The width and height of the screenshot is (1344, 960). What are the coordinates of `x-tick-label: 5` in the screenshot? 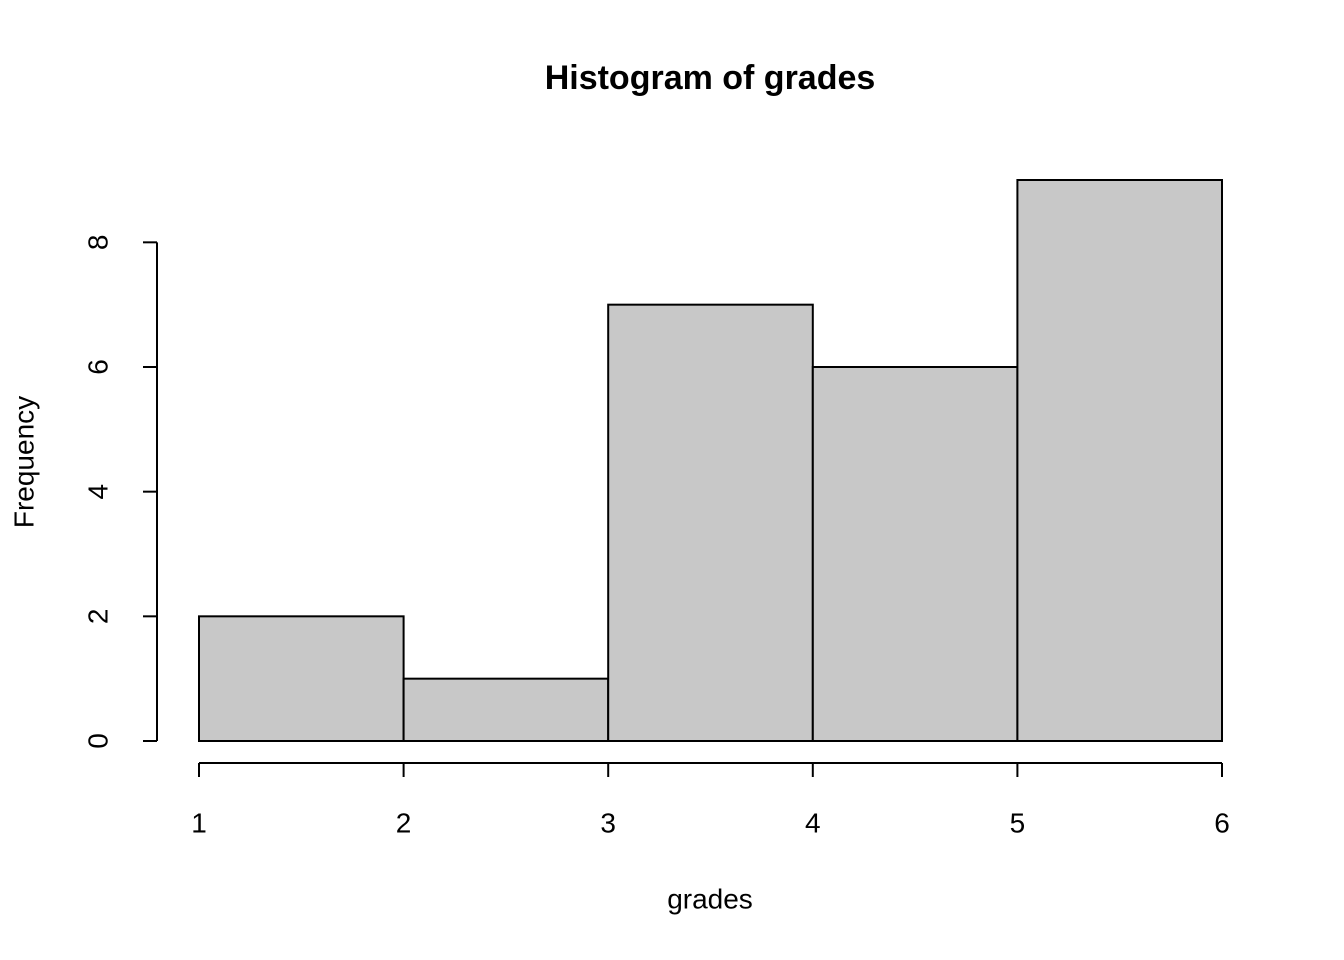 It's located at (1018, 822).